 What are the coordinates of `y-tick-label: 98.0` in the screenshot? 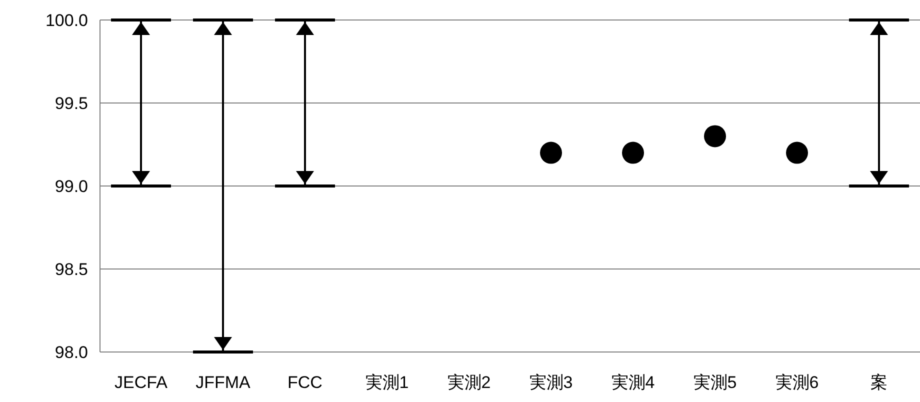 It's located at (71, 352).